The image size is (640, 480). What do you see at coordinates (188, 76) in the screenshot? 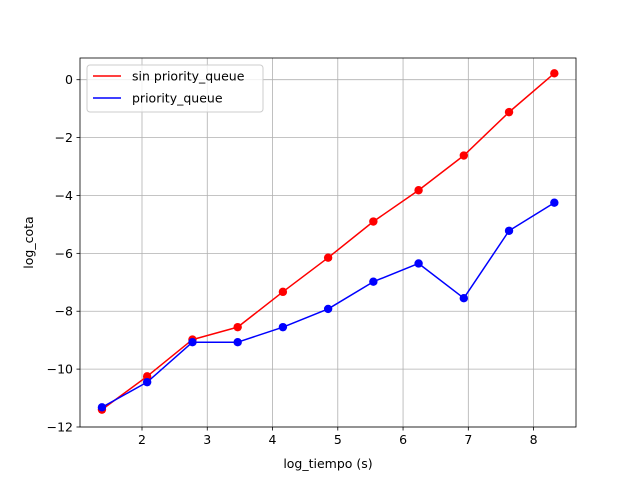
I see `legend-label-sin-priority-queue: sin priority_queue` at bounding box center [188, 76].